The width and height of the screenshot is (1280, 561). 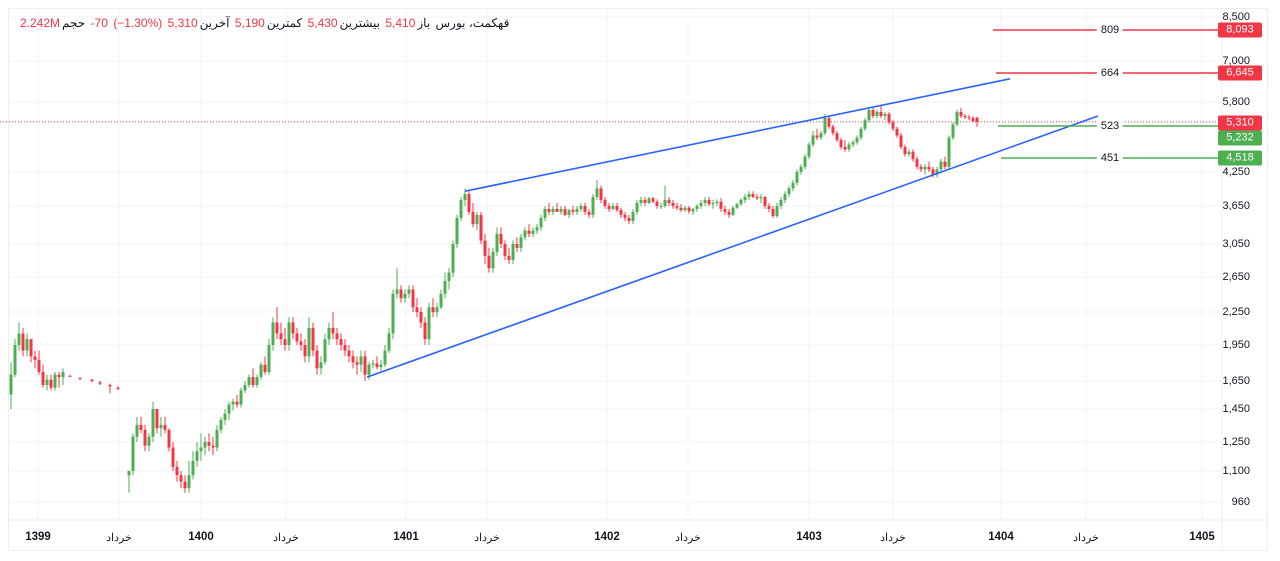 I want to click on price-tick-label: 8,500, so click(x=1236, y=17).